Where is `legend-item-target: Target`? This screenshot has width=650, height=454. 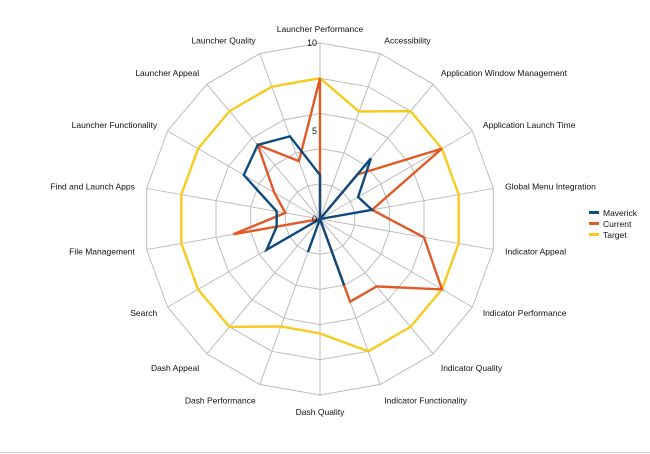 legend-item-target: Target is located at coordinates (613, 234).